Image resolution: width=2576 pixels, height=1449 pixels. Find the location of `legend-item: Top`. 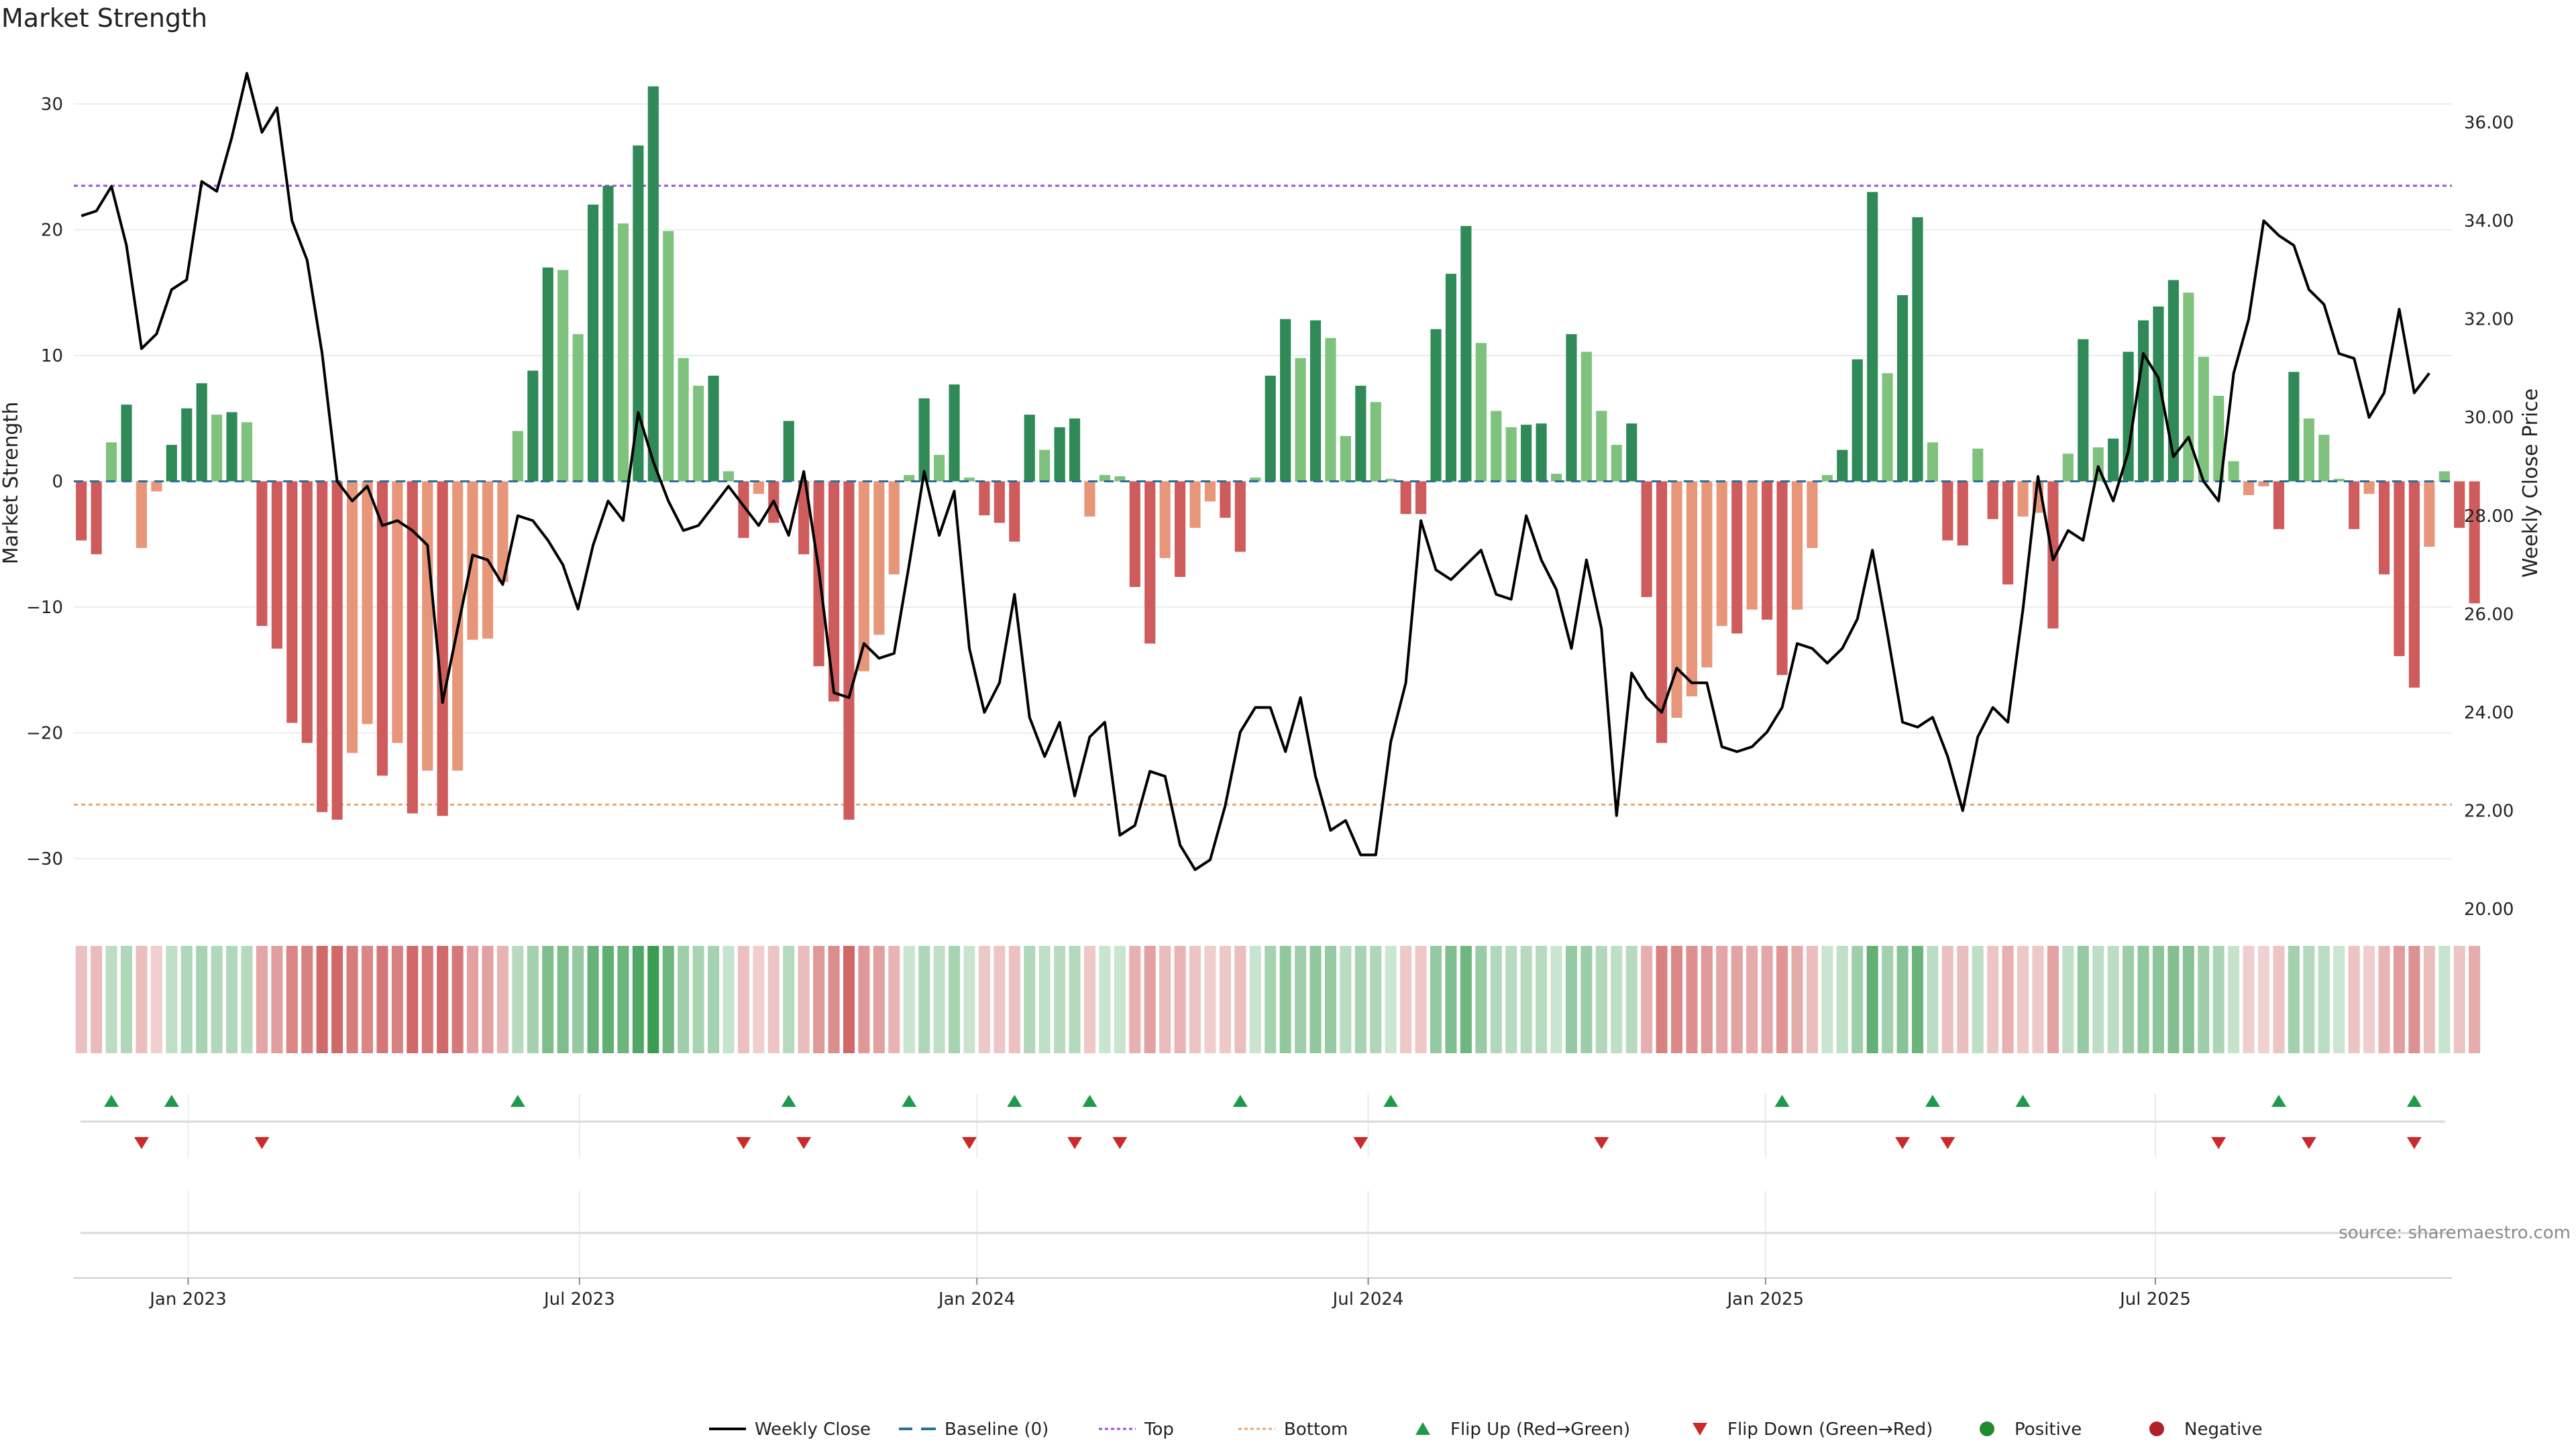

legend-item: Top is located at coordinates (1136, 1429).